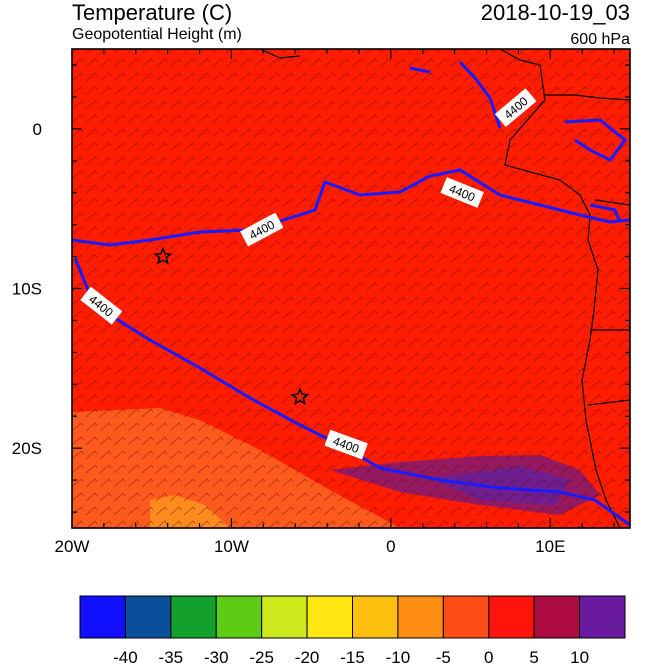 The image size is (650, 667). I want to click on valid-datetime: 2018-10-19_03, so click(555, 12).